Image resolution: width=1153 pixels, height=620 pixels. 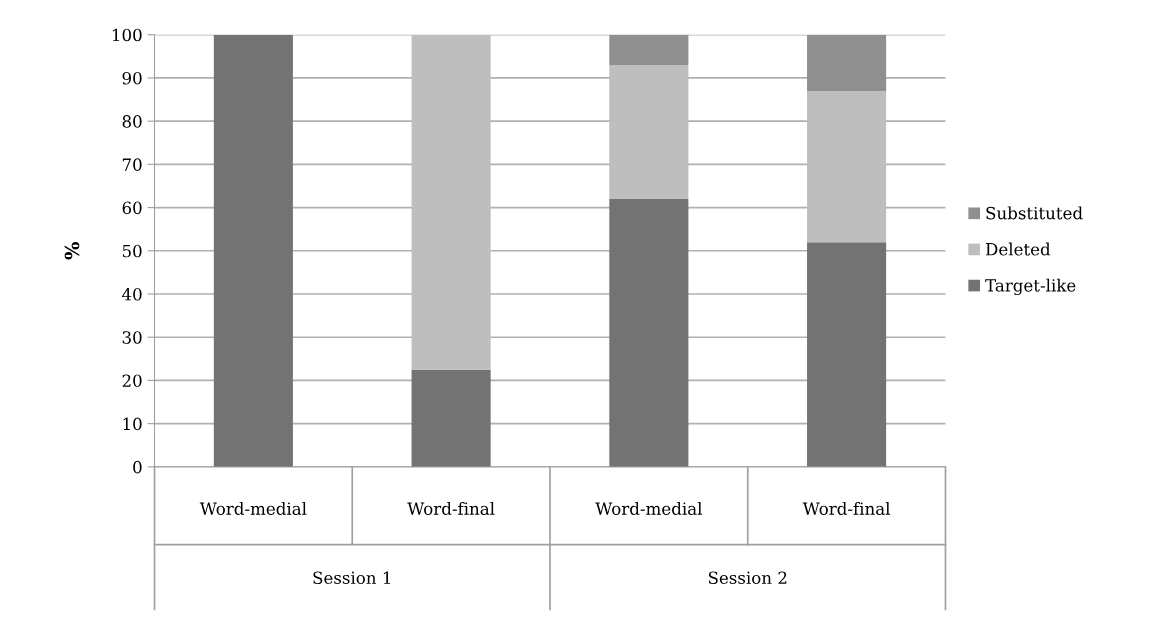 I want to click on text: Session 2, so click(x=747, y=578).